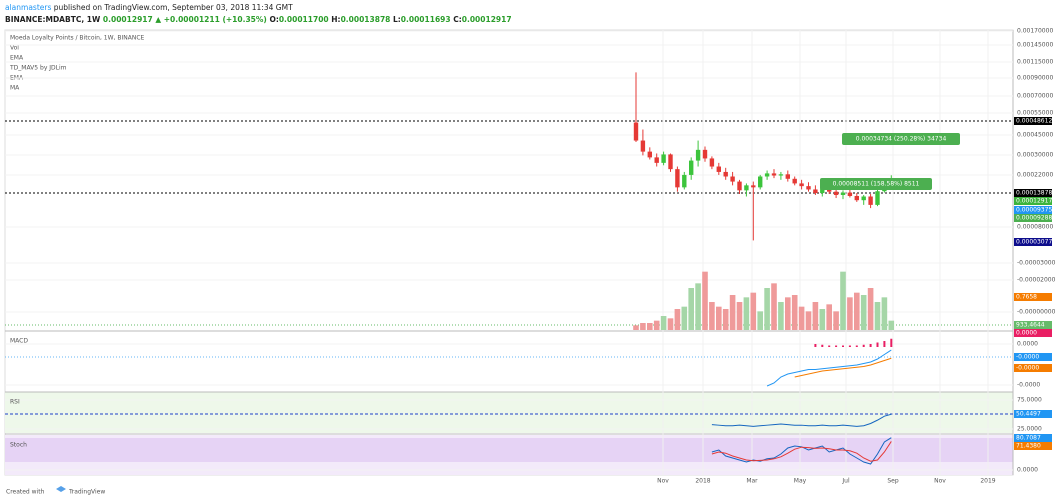 This screenshot has height=497, width=1056. Describe the element at coordinates (86, 492) in the screenshot. I see `footer-brand: TradingView` at that location.